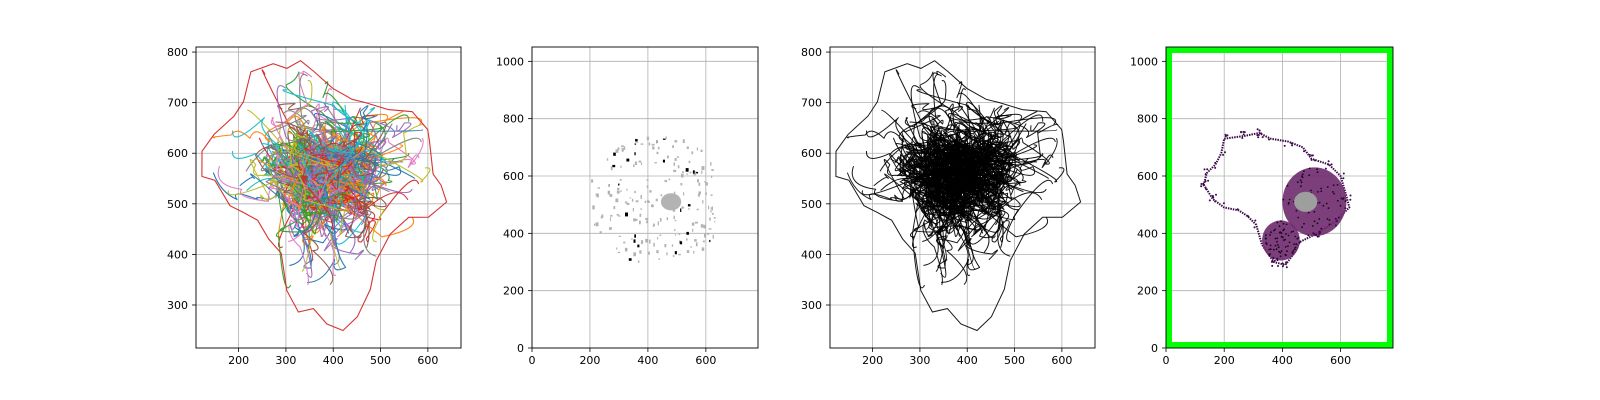 The image size is (1600, 400). What do you see at coordinates (520, 348) in the screenshot?
I see `y-tick-label: 0` at bounding box center [520, 348].